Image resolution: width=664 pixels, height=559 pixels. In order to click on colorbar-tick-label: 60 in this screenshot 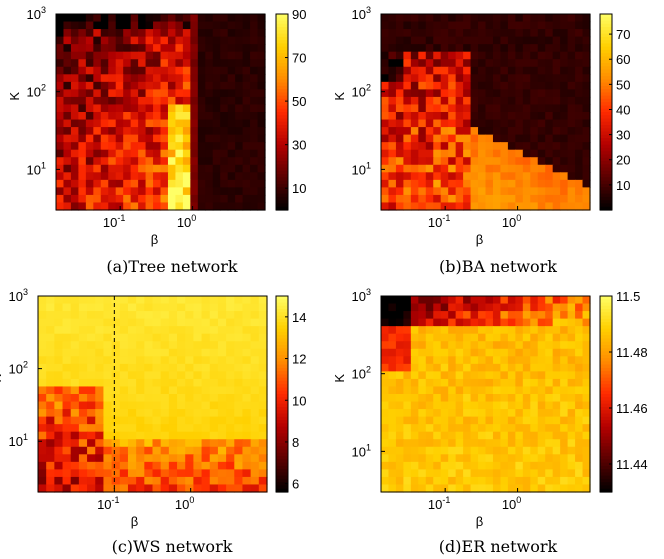, I will do `click(623, 59)`.